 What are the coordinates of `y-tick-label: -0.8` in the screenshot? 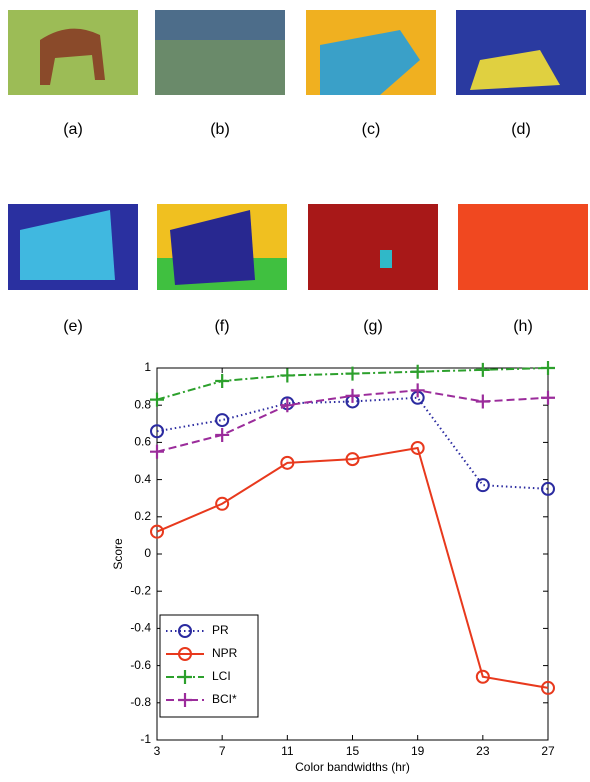 It's located at (140, 702).